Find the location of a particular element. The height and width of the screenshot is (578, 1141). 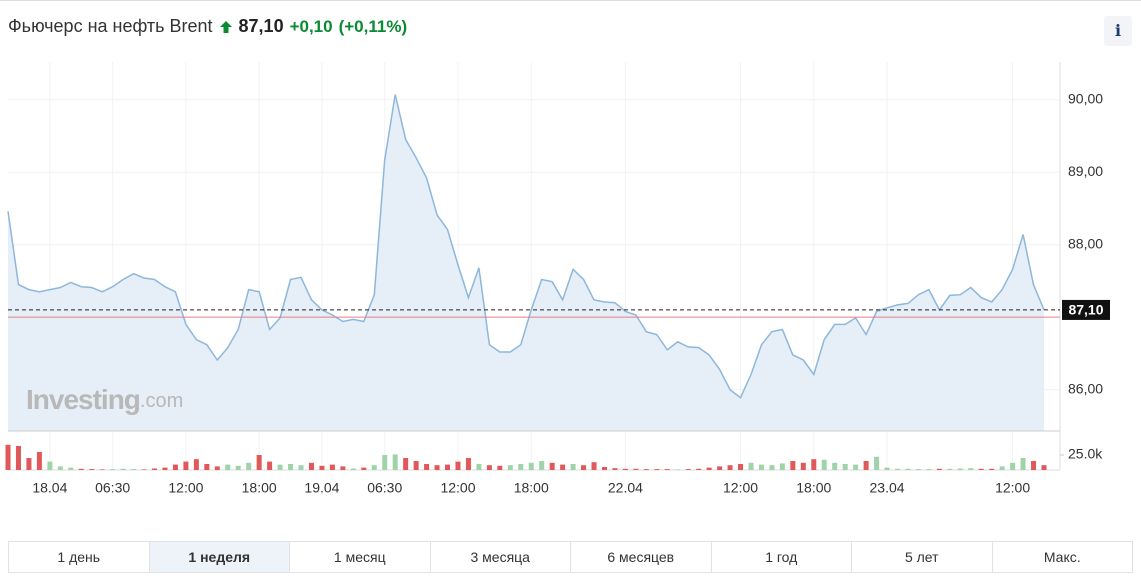

top-border is located at coordinates (570, 0).